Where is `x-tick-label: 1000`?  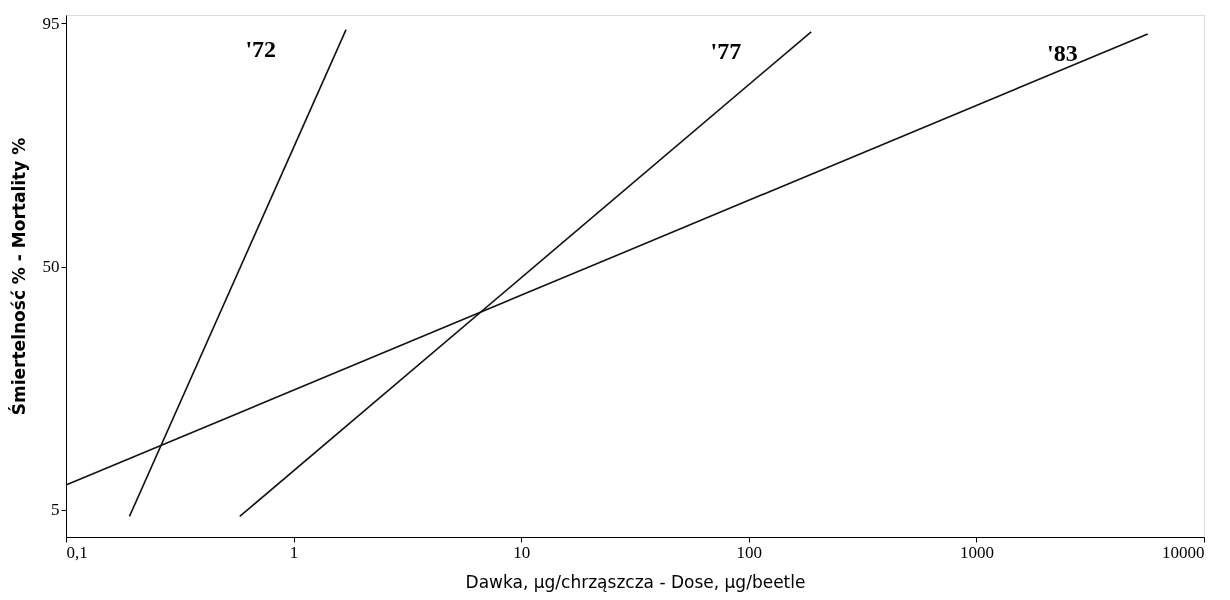
x-tick-label: 1000 is located at coordinates (976, 552).